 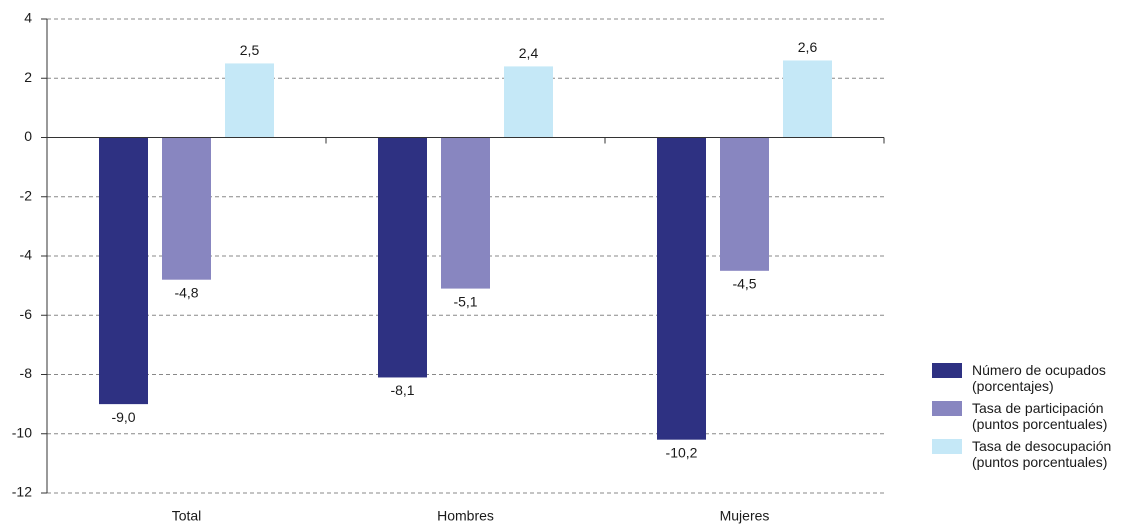 What do you see at coordinates (465, 516) in the screenshot?
I see `x-tick-label: Hombres` at bounding box center [465, 516].